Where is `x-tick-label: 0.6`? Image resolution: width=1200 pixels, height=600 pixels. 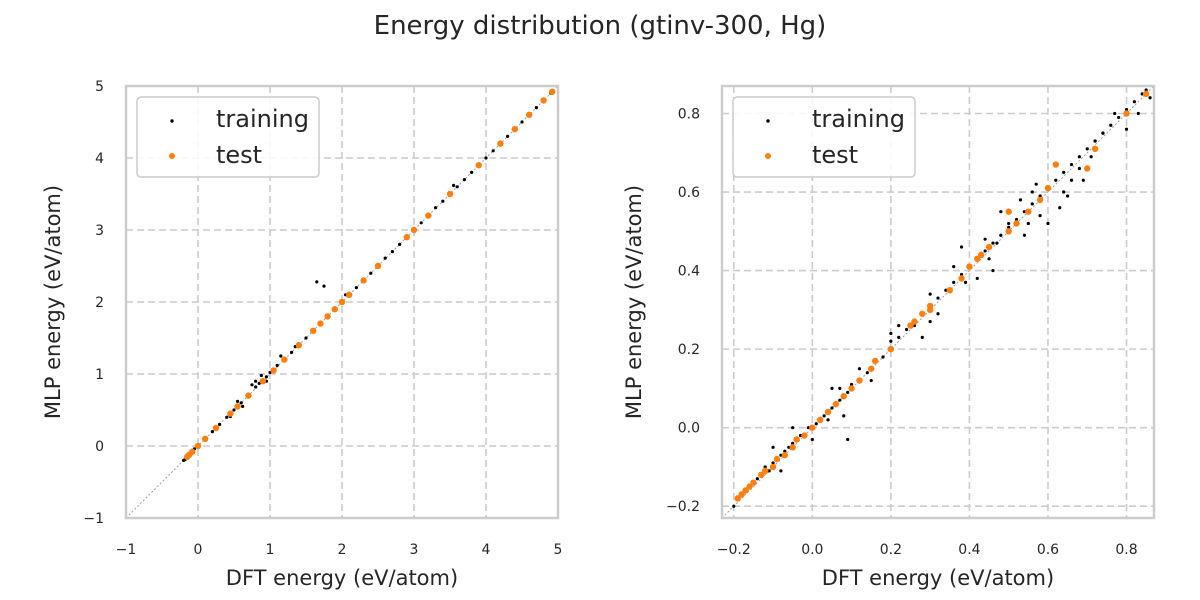 x-tick-label: 0.6 is located at coordinates (1048, 550).